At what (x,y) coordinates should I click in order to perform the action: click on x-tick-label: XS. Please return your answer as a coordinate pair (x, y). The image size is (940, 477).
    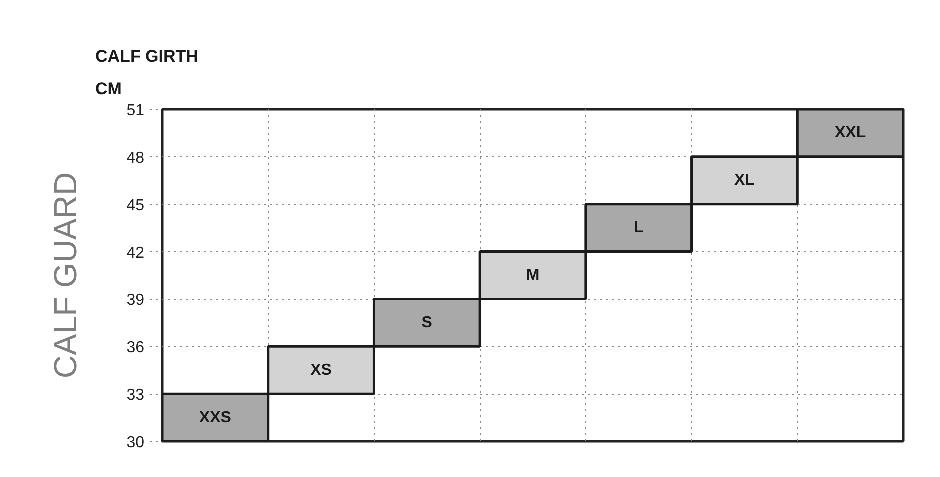
    Looking at the image, I should click on (321, 370).